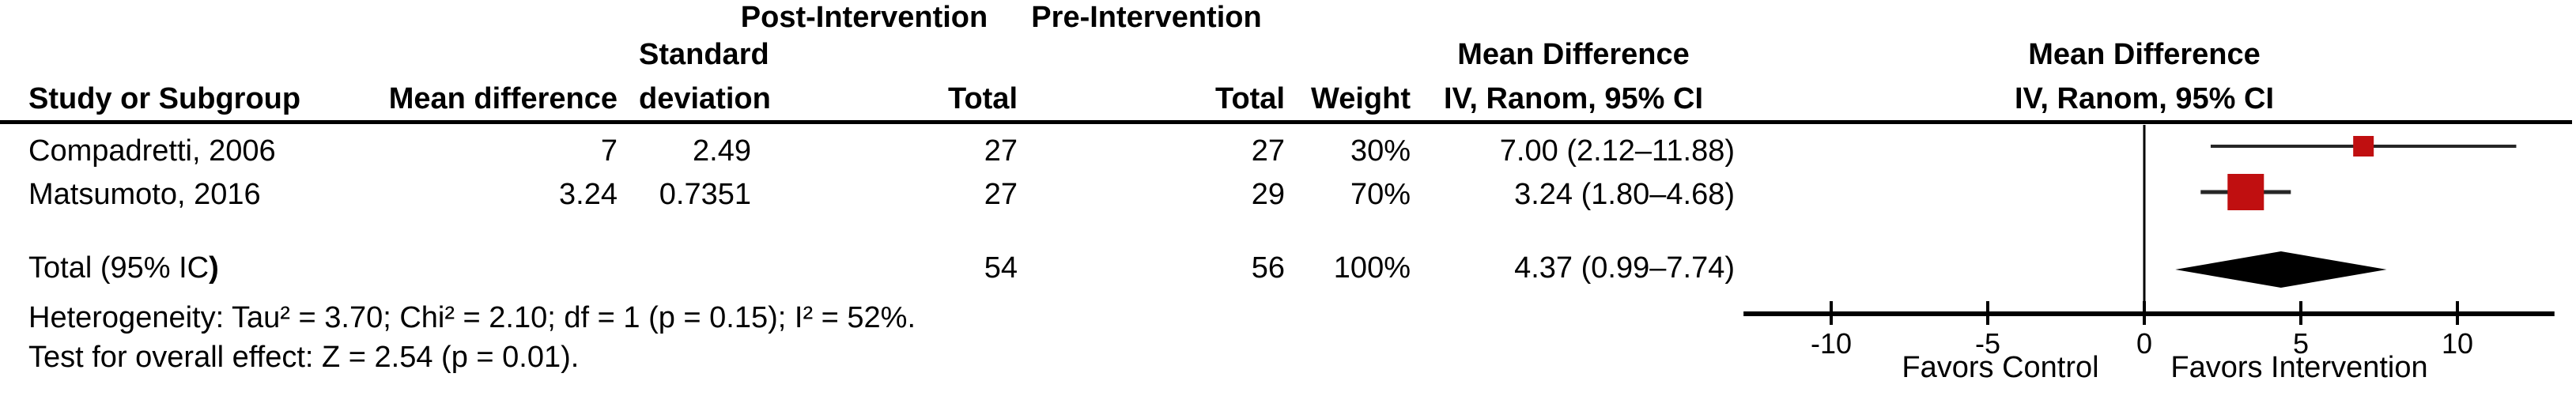 The image size is (2576, 396). I want to click on total-label-text: Total (95% IC, so click(119, 268).